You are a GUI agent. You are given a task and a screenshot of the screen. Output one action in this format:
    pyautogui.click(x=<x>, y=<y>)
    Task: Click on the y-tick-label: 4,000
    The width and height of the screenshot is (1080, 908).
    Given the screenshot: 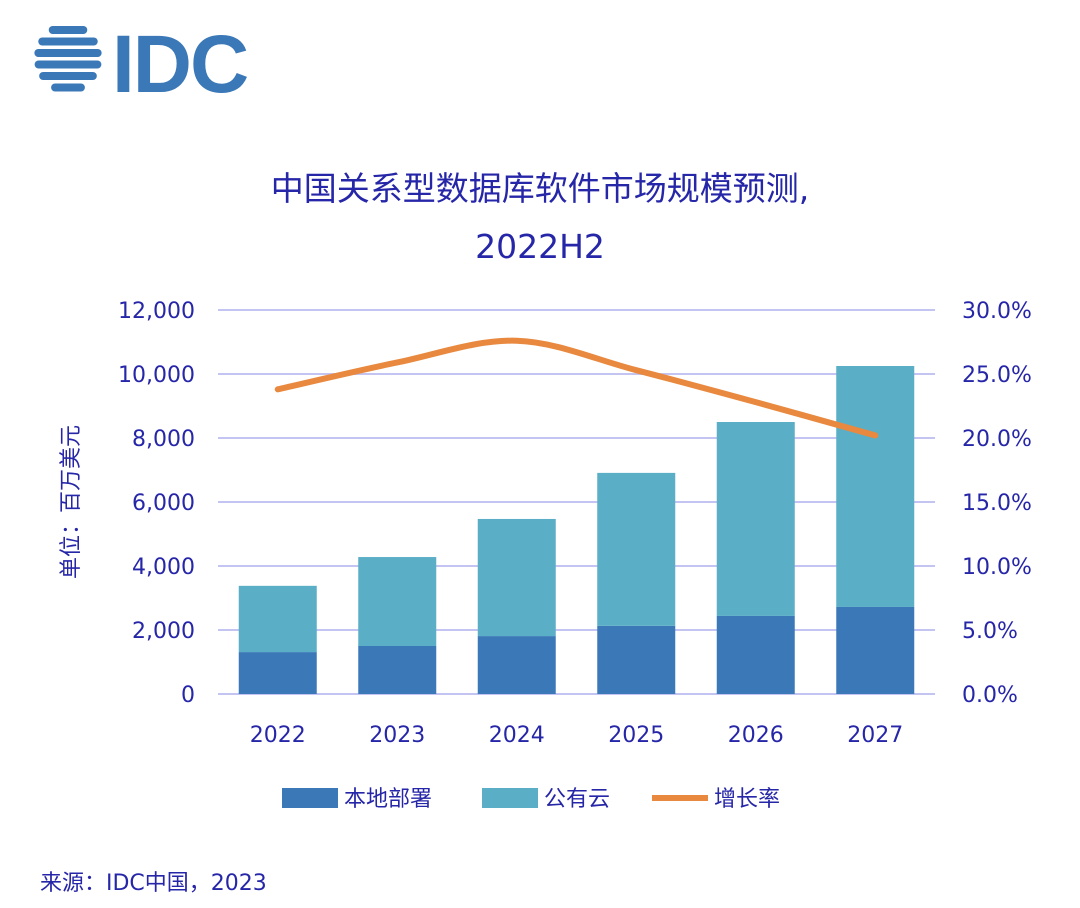 What is the action you would take?
    pyautogui.click(x=163, y=567)
    